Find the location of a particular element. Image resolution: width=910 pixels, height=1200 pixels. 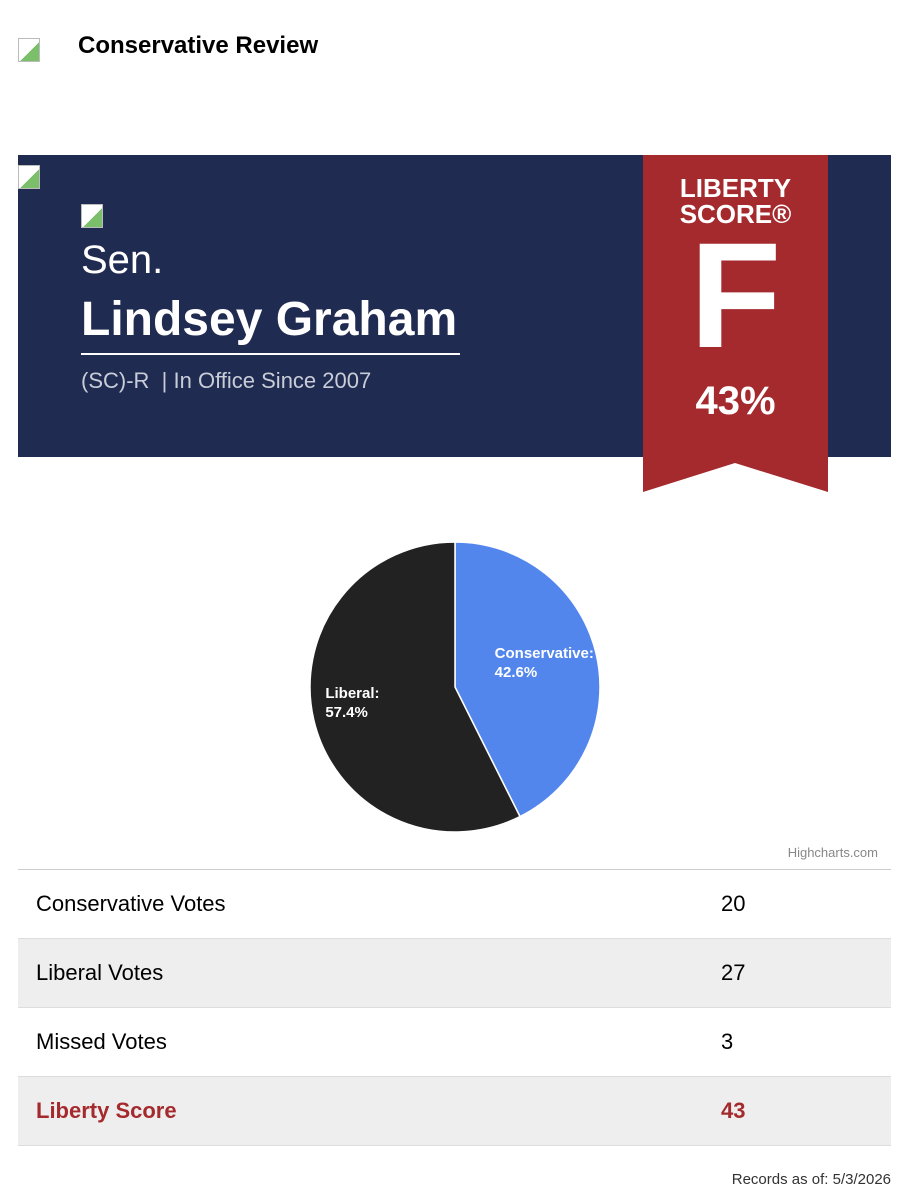

cell-label: Liberty Score is located at coordinates (369, 1111).